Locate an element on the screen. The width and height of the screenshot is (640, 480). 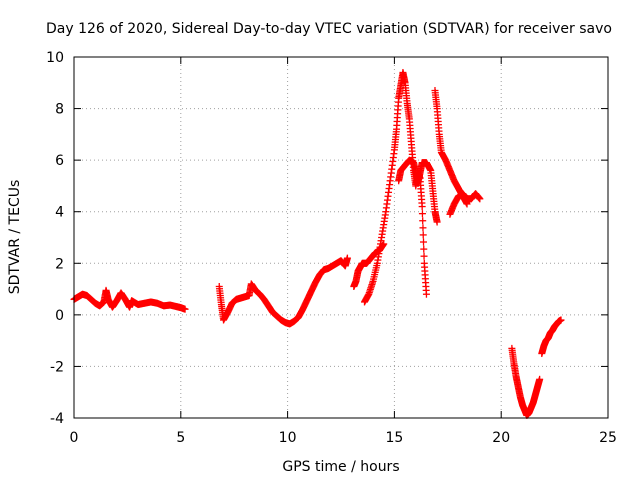
x-tick-label: 5 is located at coordinates (180, 438).